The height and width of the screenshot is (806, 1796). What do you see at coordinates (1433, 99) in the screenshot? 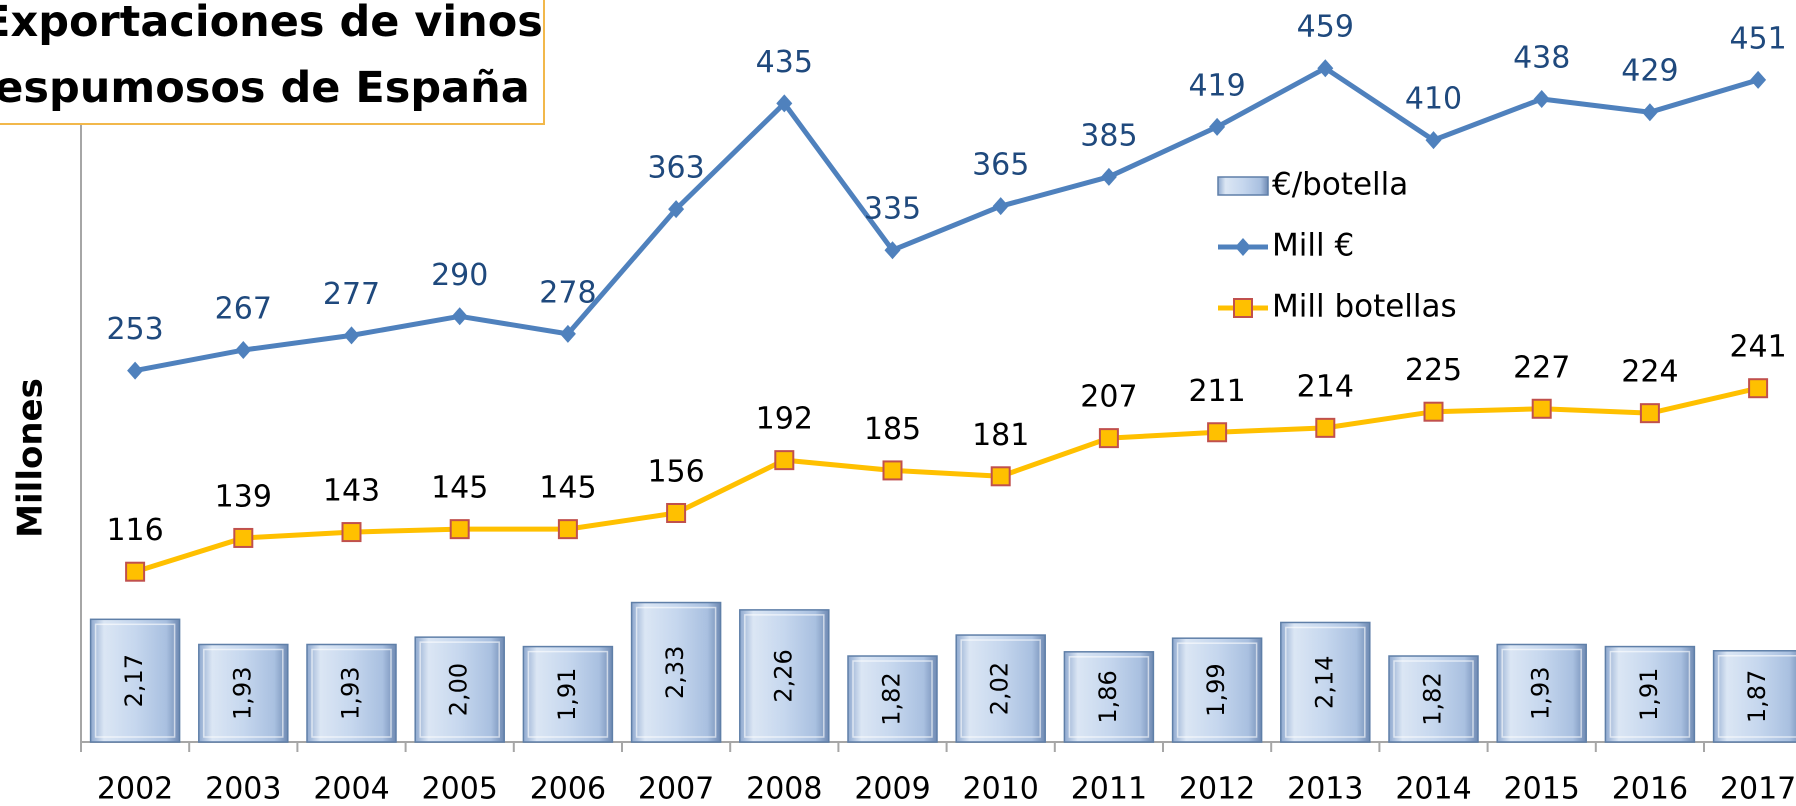
I see `data-label: 410` at bounding box center [1433, 99].